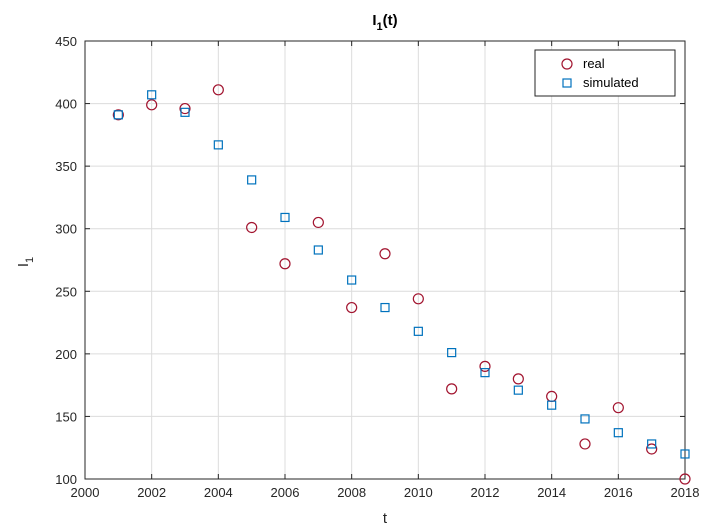 The height and width of the screenshot is (528, 705). Describe the element at coordinates (618, 492) in the screenshot. I see `x-tick-label: 2016` at that location.